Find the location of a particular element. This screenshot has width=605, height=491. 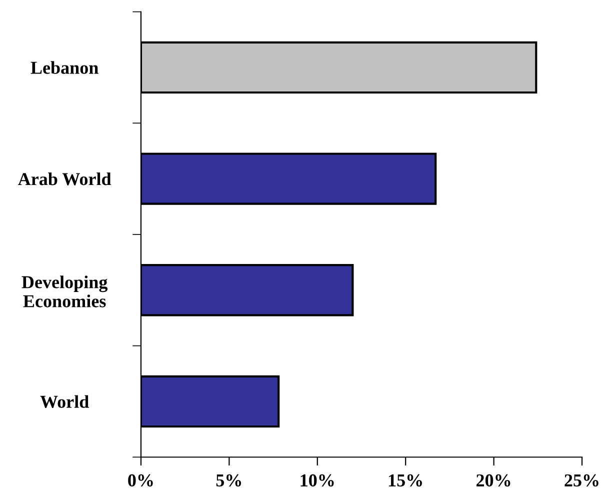

x-tick-label: 10% is located at coordinates (317, 480).